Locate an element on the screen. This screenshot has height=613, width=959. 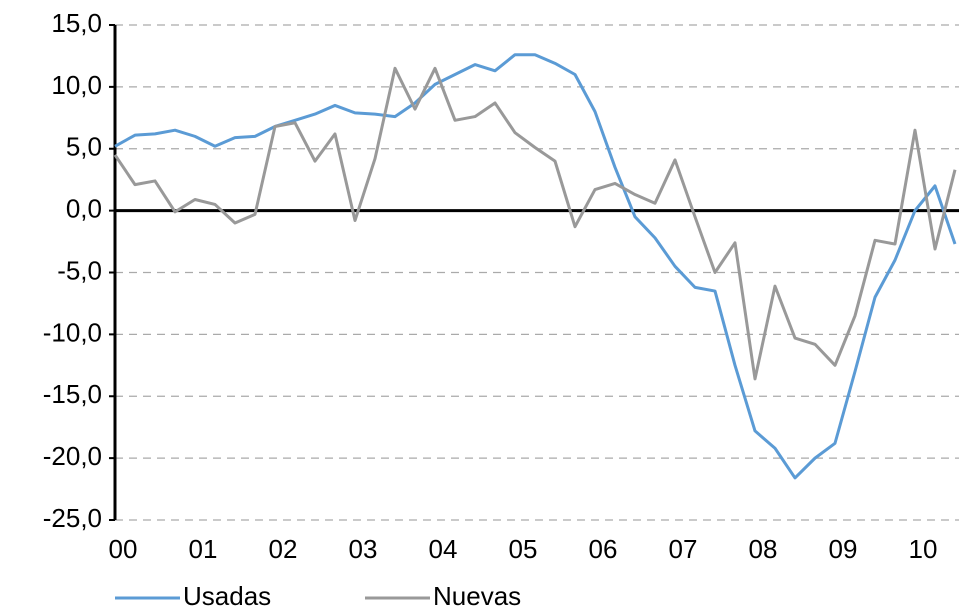
x-tick-label: 10 is located at coordinates (923, 549).